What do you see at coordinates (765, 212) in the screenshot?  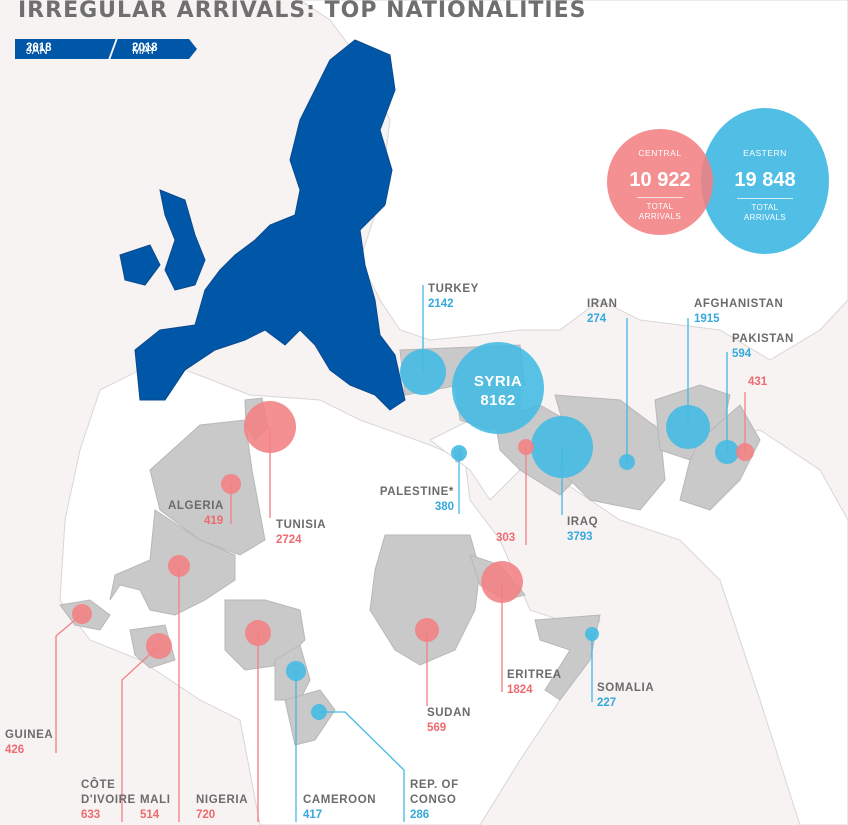 I see `total-eastern-caption: TOTAL ARRIVALS` at bounding box center [765, 212].